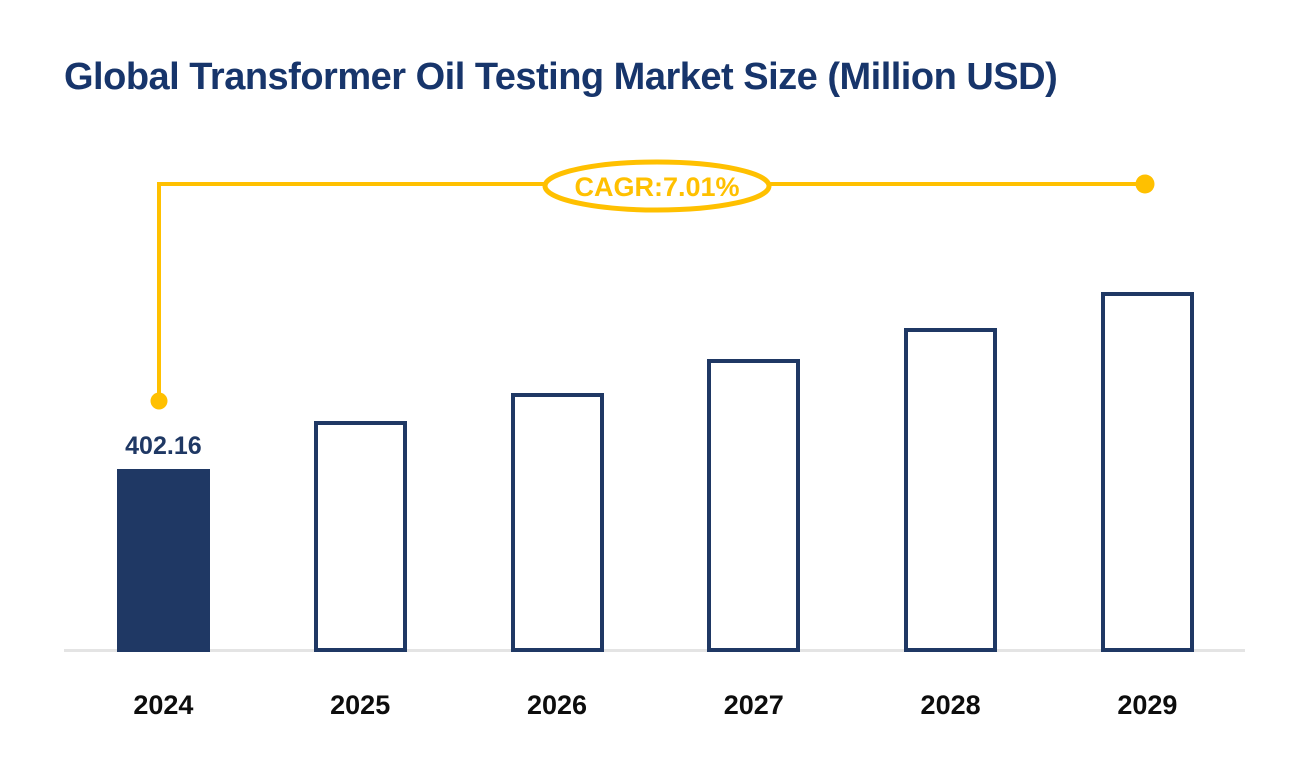 This screenshot has width=1296, height=759. Describe the element at coordinates (754, 505) in the screenshot. I see `bar-2027` at that location.